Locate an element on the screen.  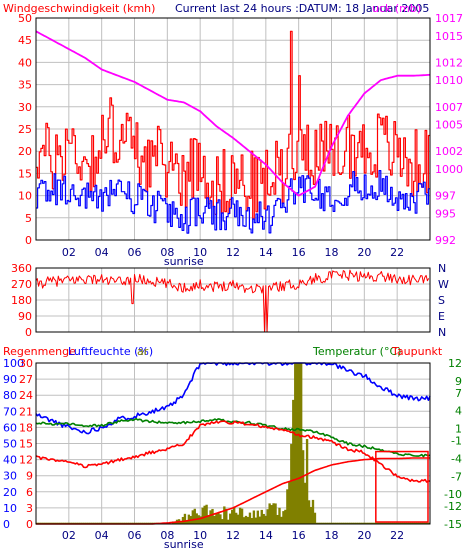
x-tick-label: 02 is located at coordinates (69, 535).